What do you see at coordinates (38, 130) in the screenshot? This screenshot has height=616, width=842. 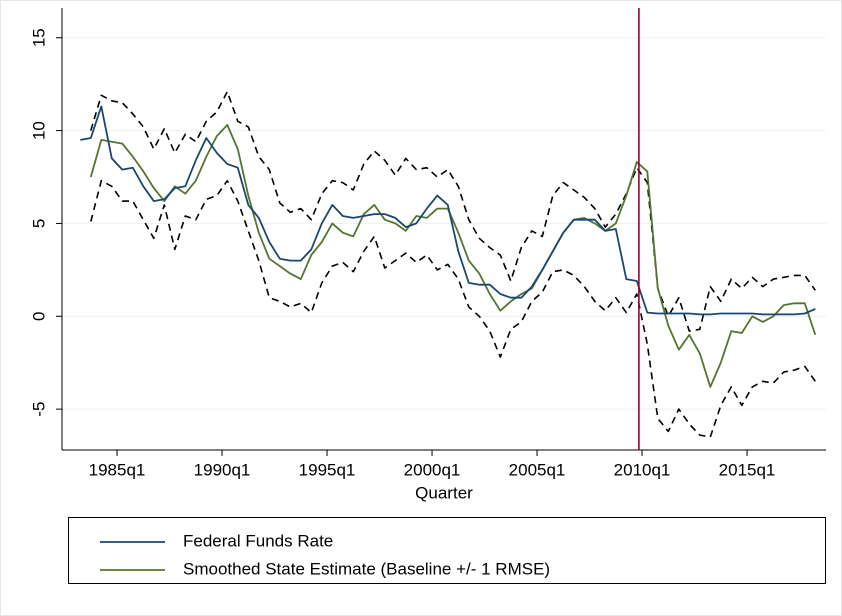 I see `y-tick-label: 10` at bounding box center [38, 130].